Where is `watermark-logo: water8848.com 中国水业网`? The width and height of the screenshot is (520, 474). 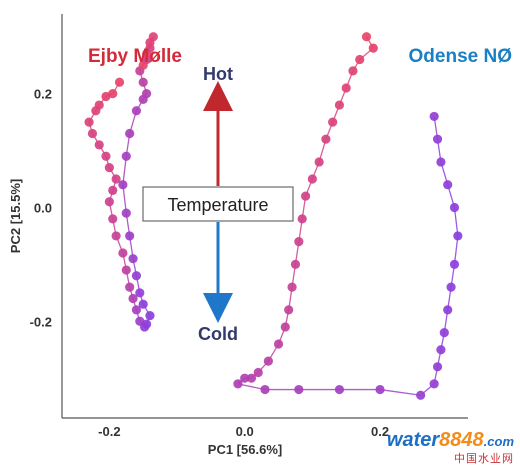 watermark-logo: water8848.com 中国水业网 is located at coordinates (450, 448).